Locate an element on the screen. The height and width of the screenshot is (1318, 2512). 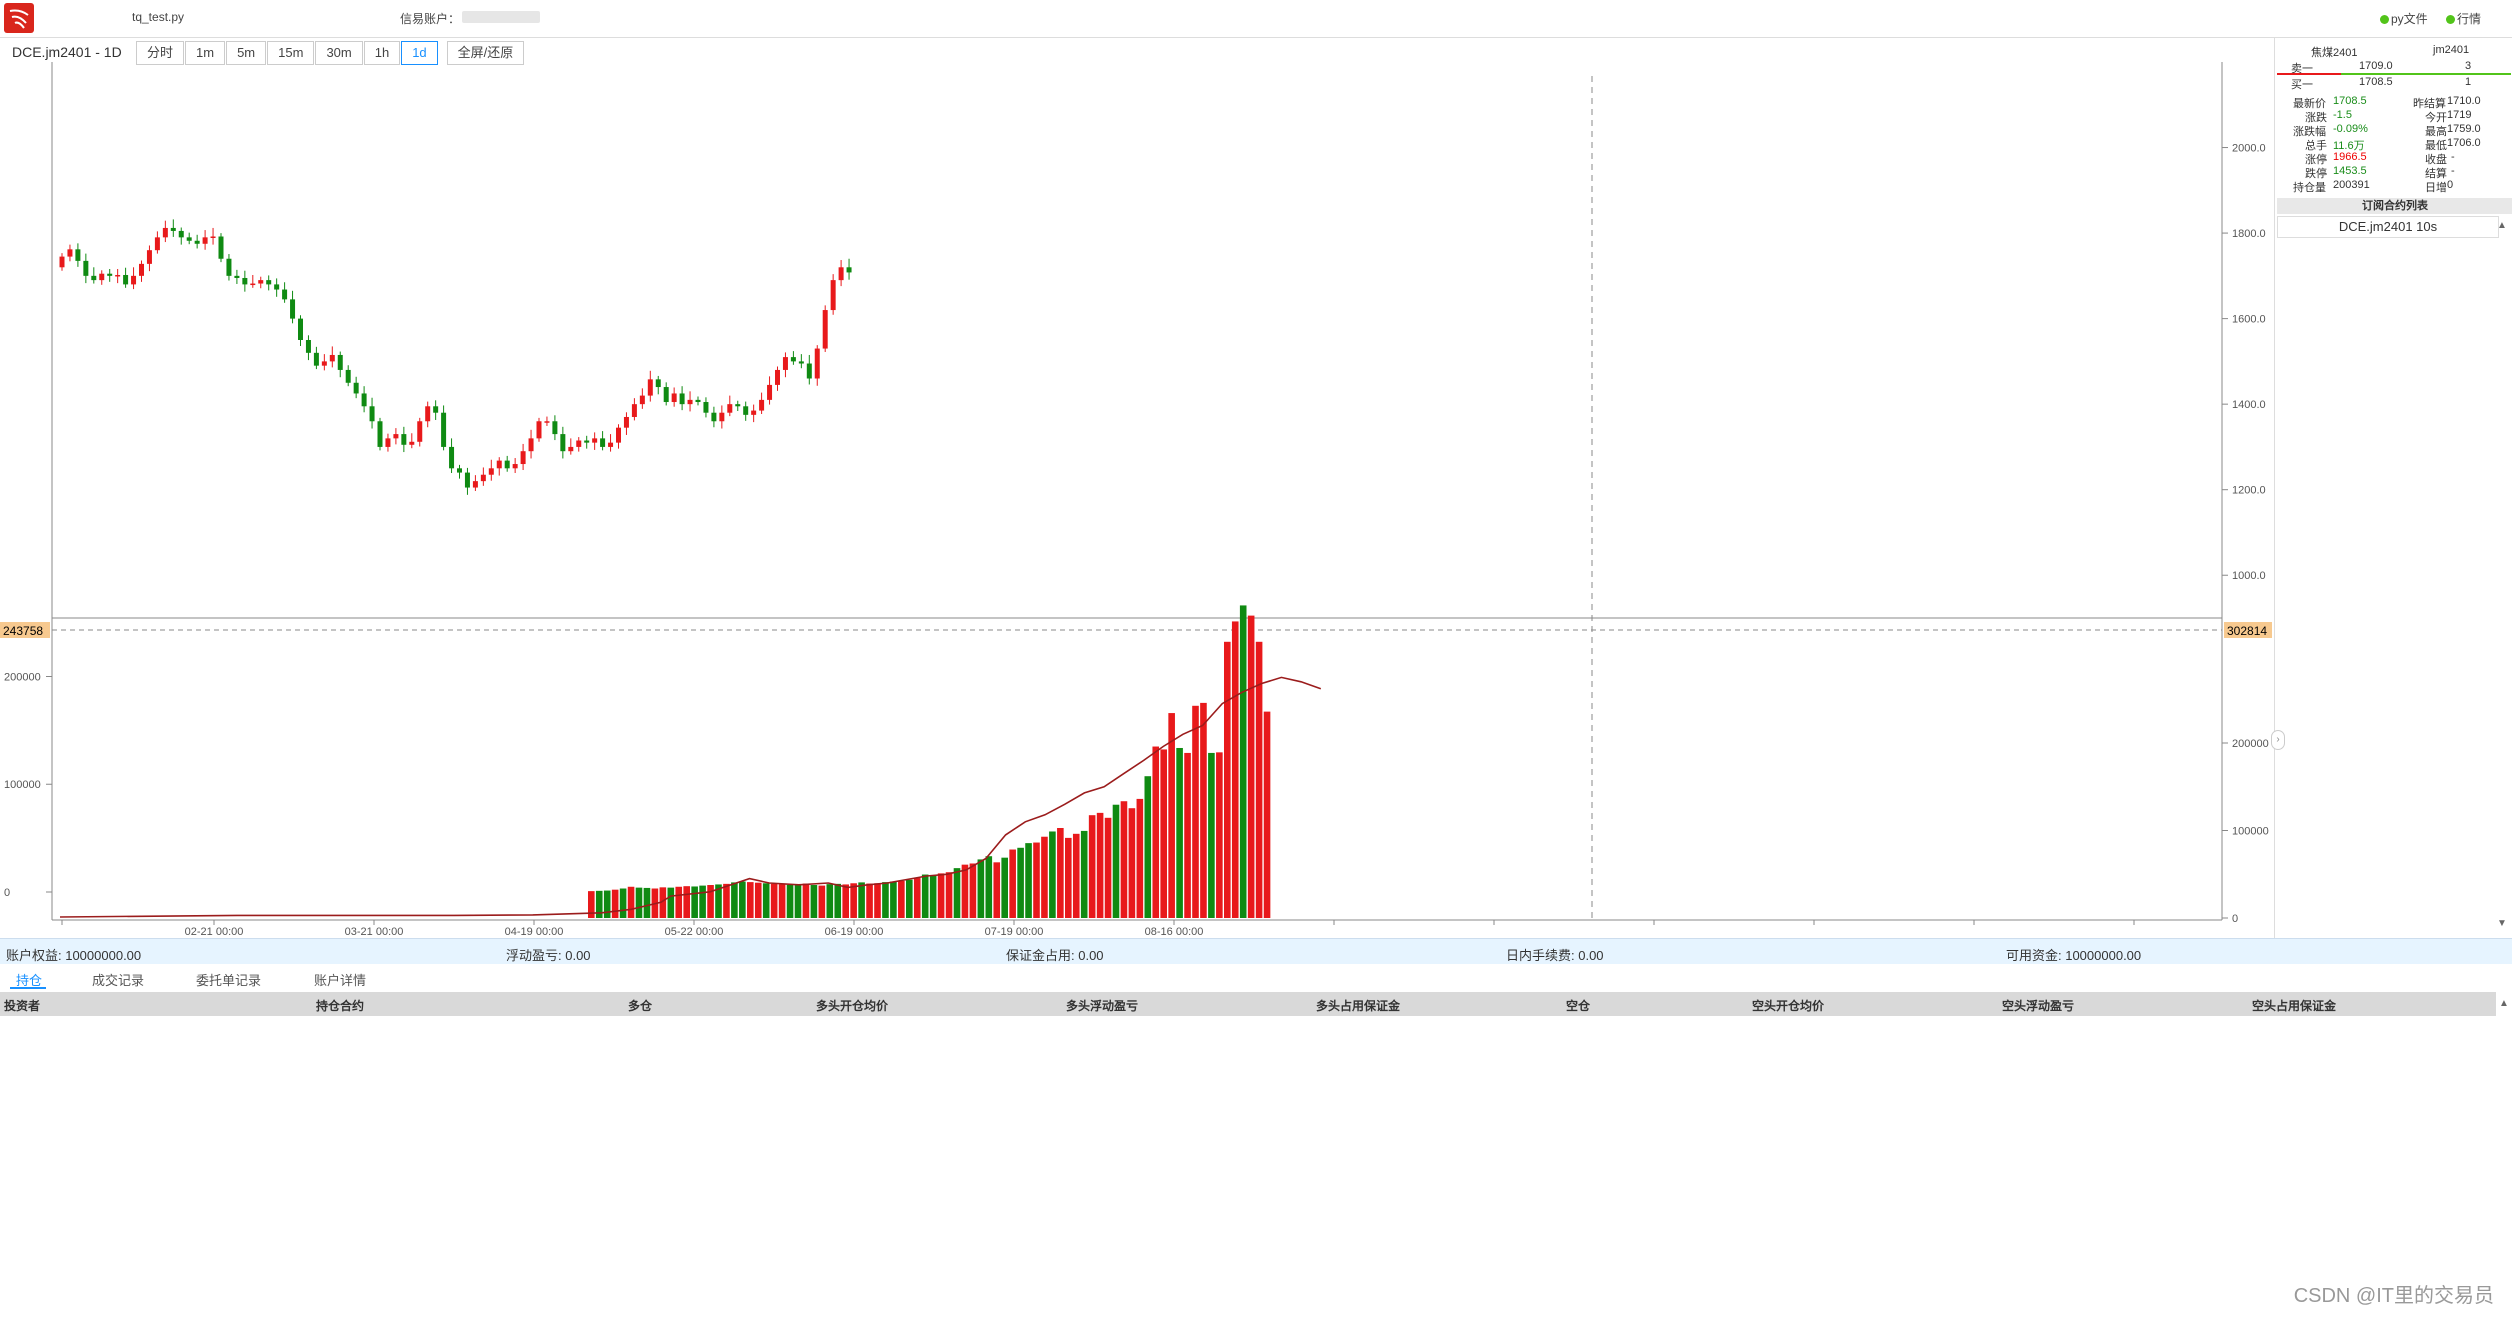
symbol-period-label: DCE.jm2401 - 1D is located at coordinates (67, 52).